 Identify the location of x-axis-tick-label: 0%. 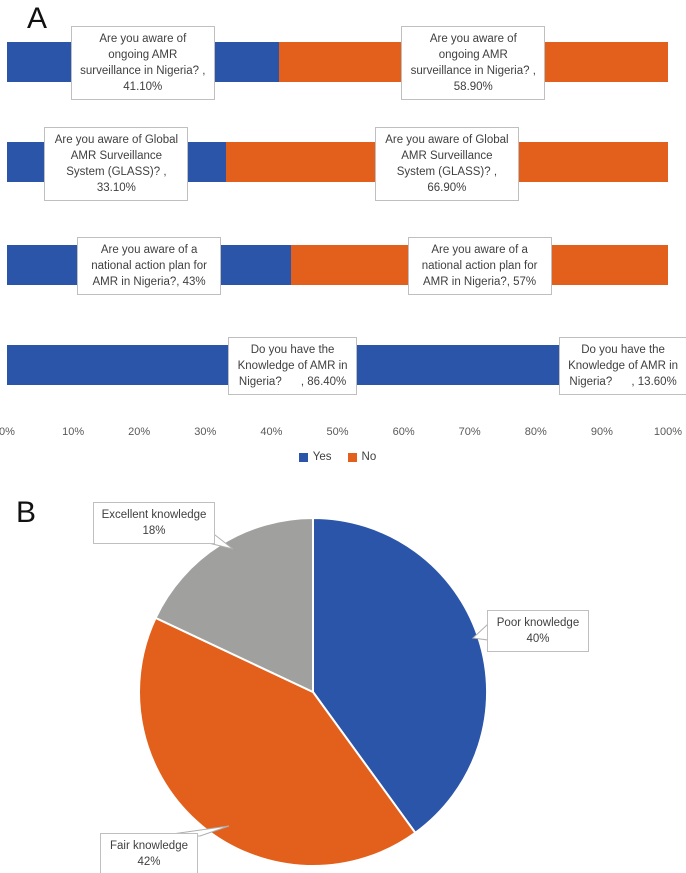
(7, 432).